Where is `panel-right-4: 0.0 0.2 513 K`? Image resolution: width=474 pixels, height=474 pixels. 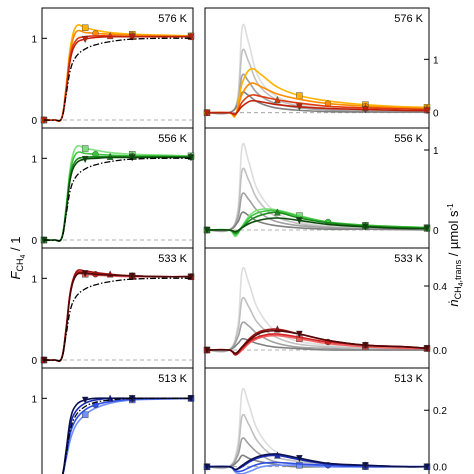 panel-right-4: 0.0 0.2 513 K is located at coordinates (325, 420).